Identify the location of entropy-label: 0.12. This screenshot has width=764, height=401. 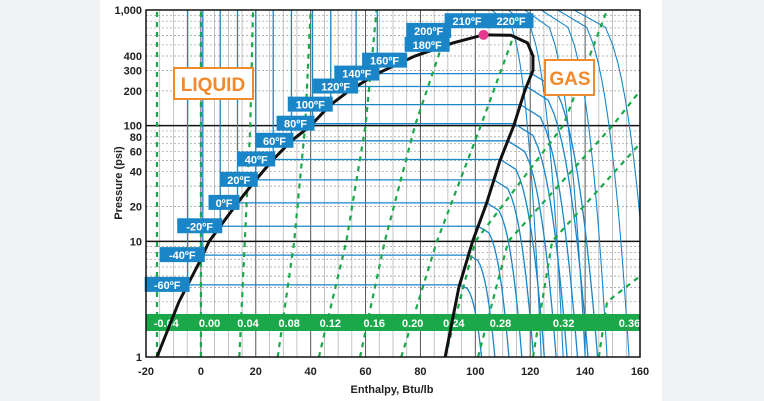
(330, 324).